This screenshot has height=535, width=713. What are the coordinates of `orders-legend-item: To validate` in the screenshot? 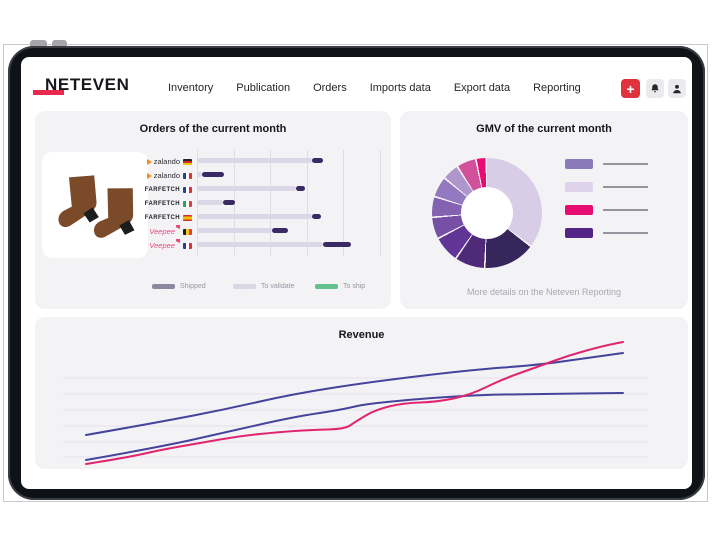 It's located at (263, 286).